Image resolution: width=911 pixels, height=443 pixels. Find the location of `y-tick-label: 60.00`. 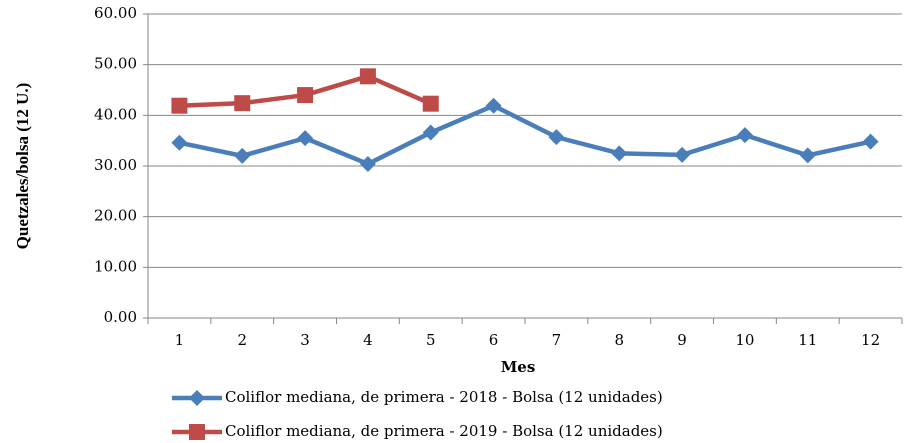

y-tick-label: 60.00 is located at coordinates (115, 13).